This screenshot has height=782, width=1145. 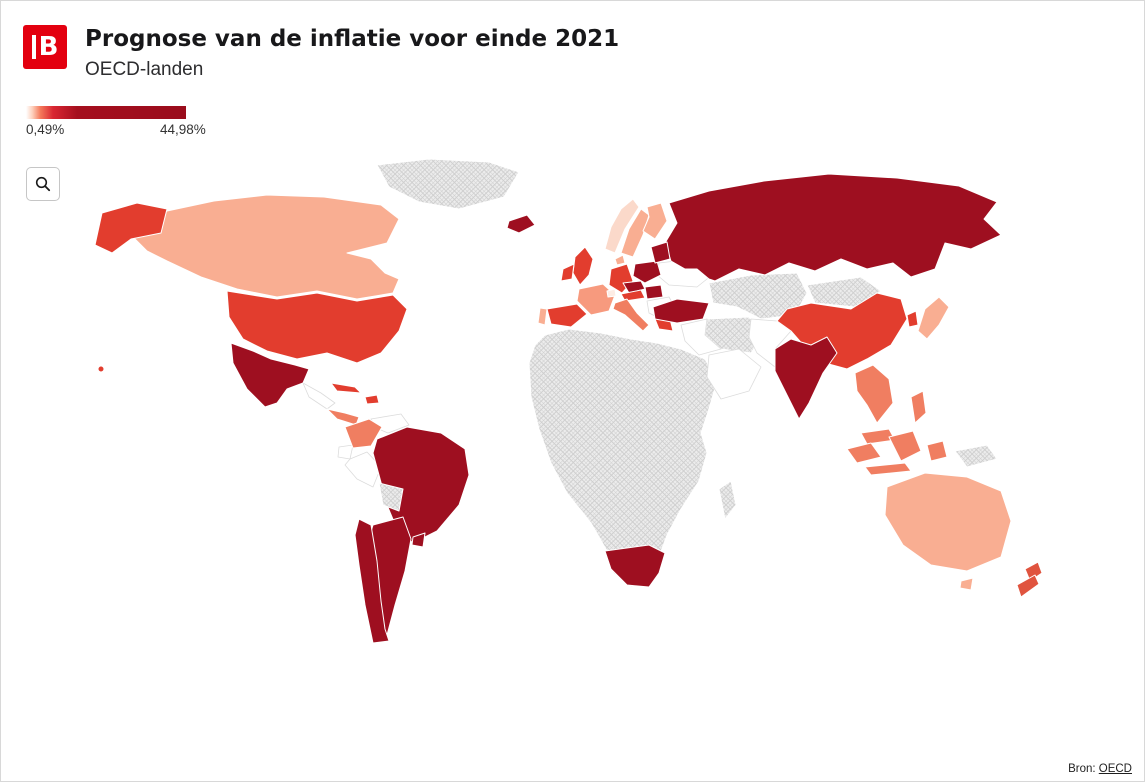 What do you see at coordinates (660, 252) in the screenshot?
I see `country-baltic-states` at bounding box center [660, 252].